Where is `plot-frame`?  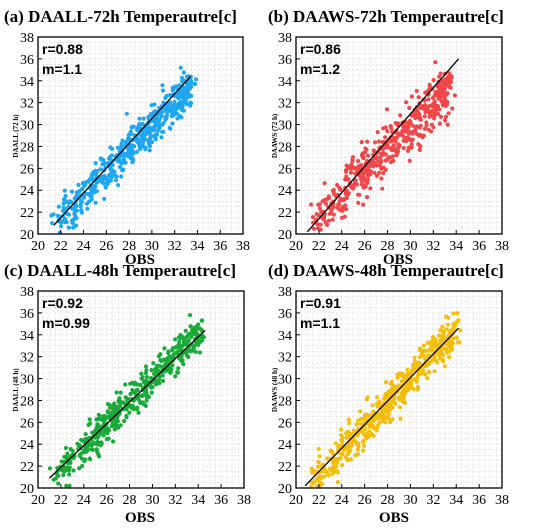
plot-frame is located at coordinates (399, 389).